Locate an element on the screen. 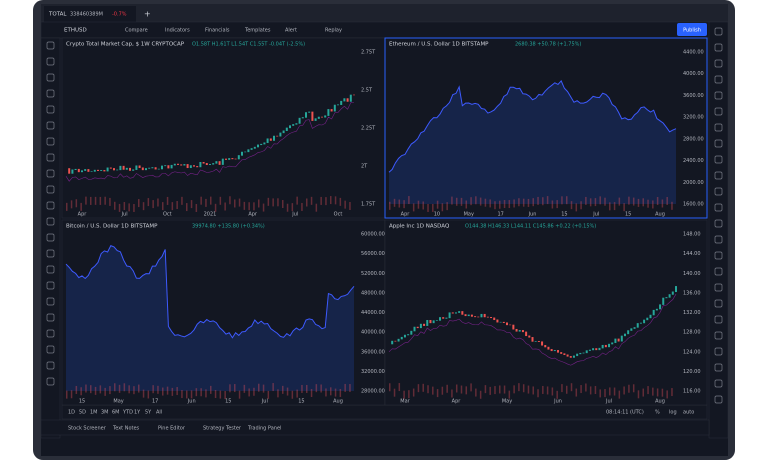 This screenshot has width=768, height=460. range-button: 1D is located at coordinates (71, 413).